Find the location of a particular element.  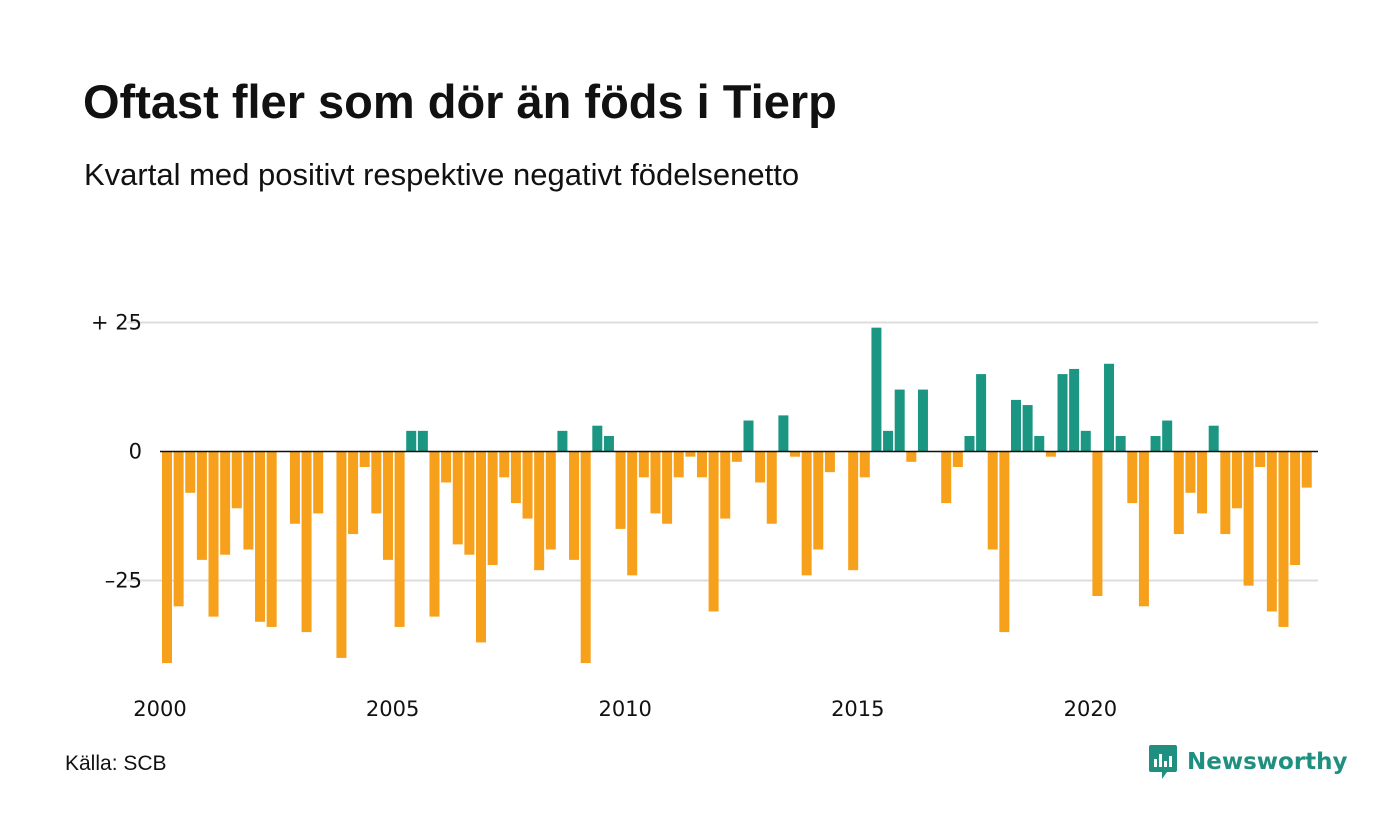

source-note: Källa: SCB is located at coordinates (116, 763).